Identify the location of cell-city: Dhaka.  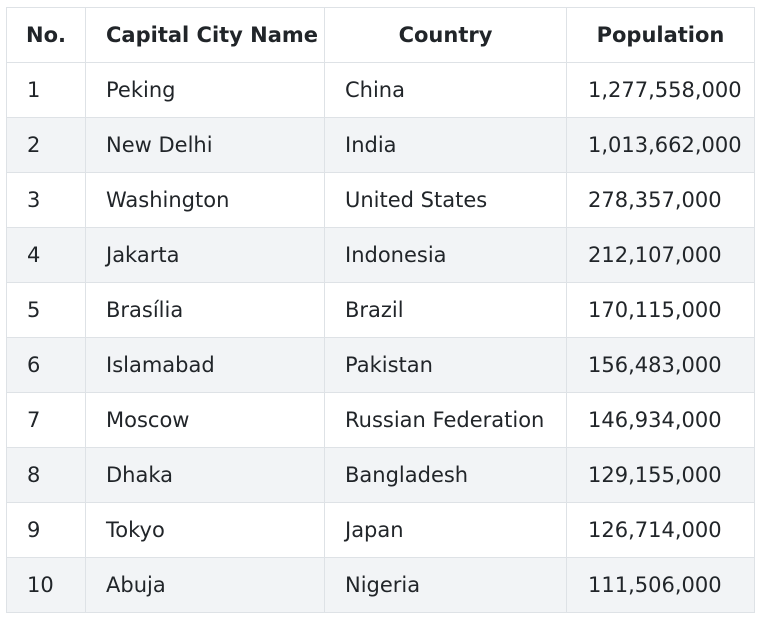
(205, 475).